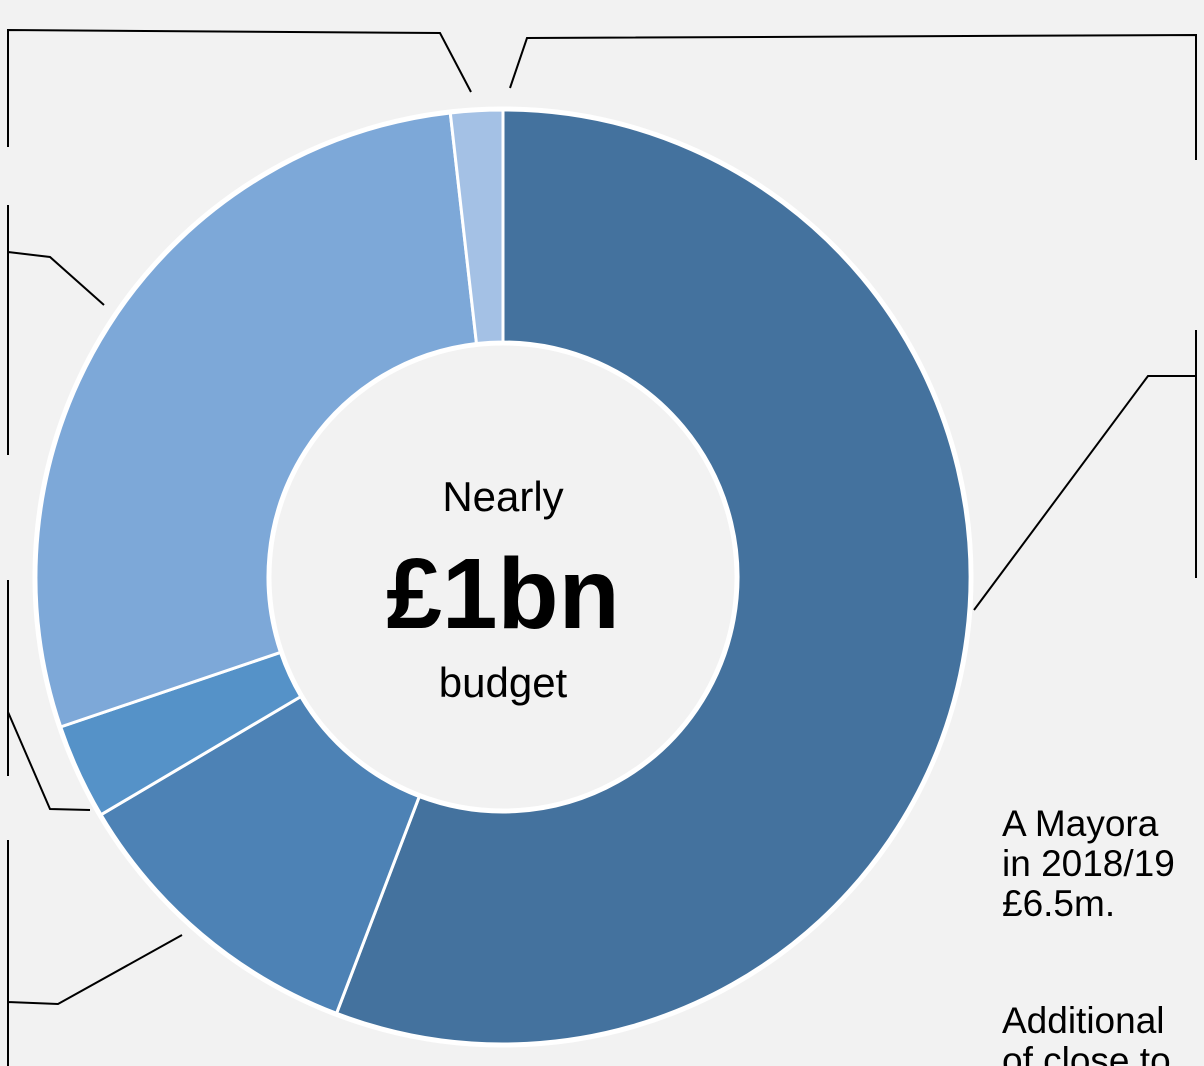  What do you see at coordinates (56, 330) in the screenshot?
I see `leader-line-left-upper` at bounding box center [56, 330].